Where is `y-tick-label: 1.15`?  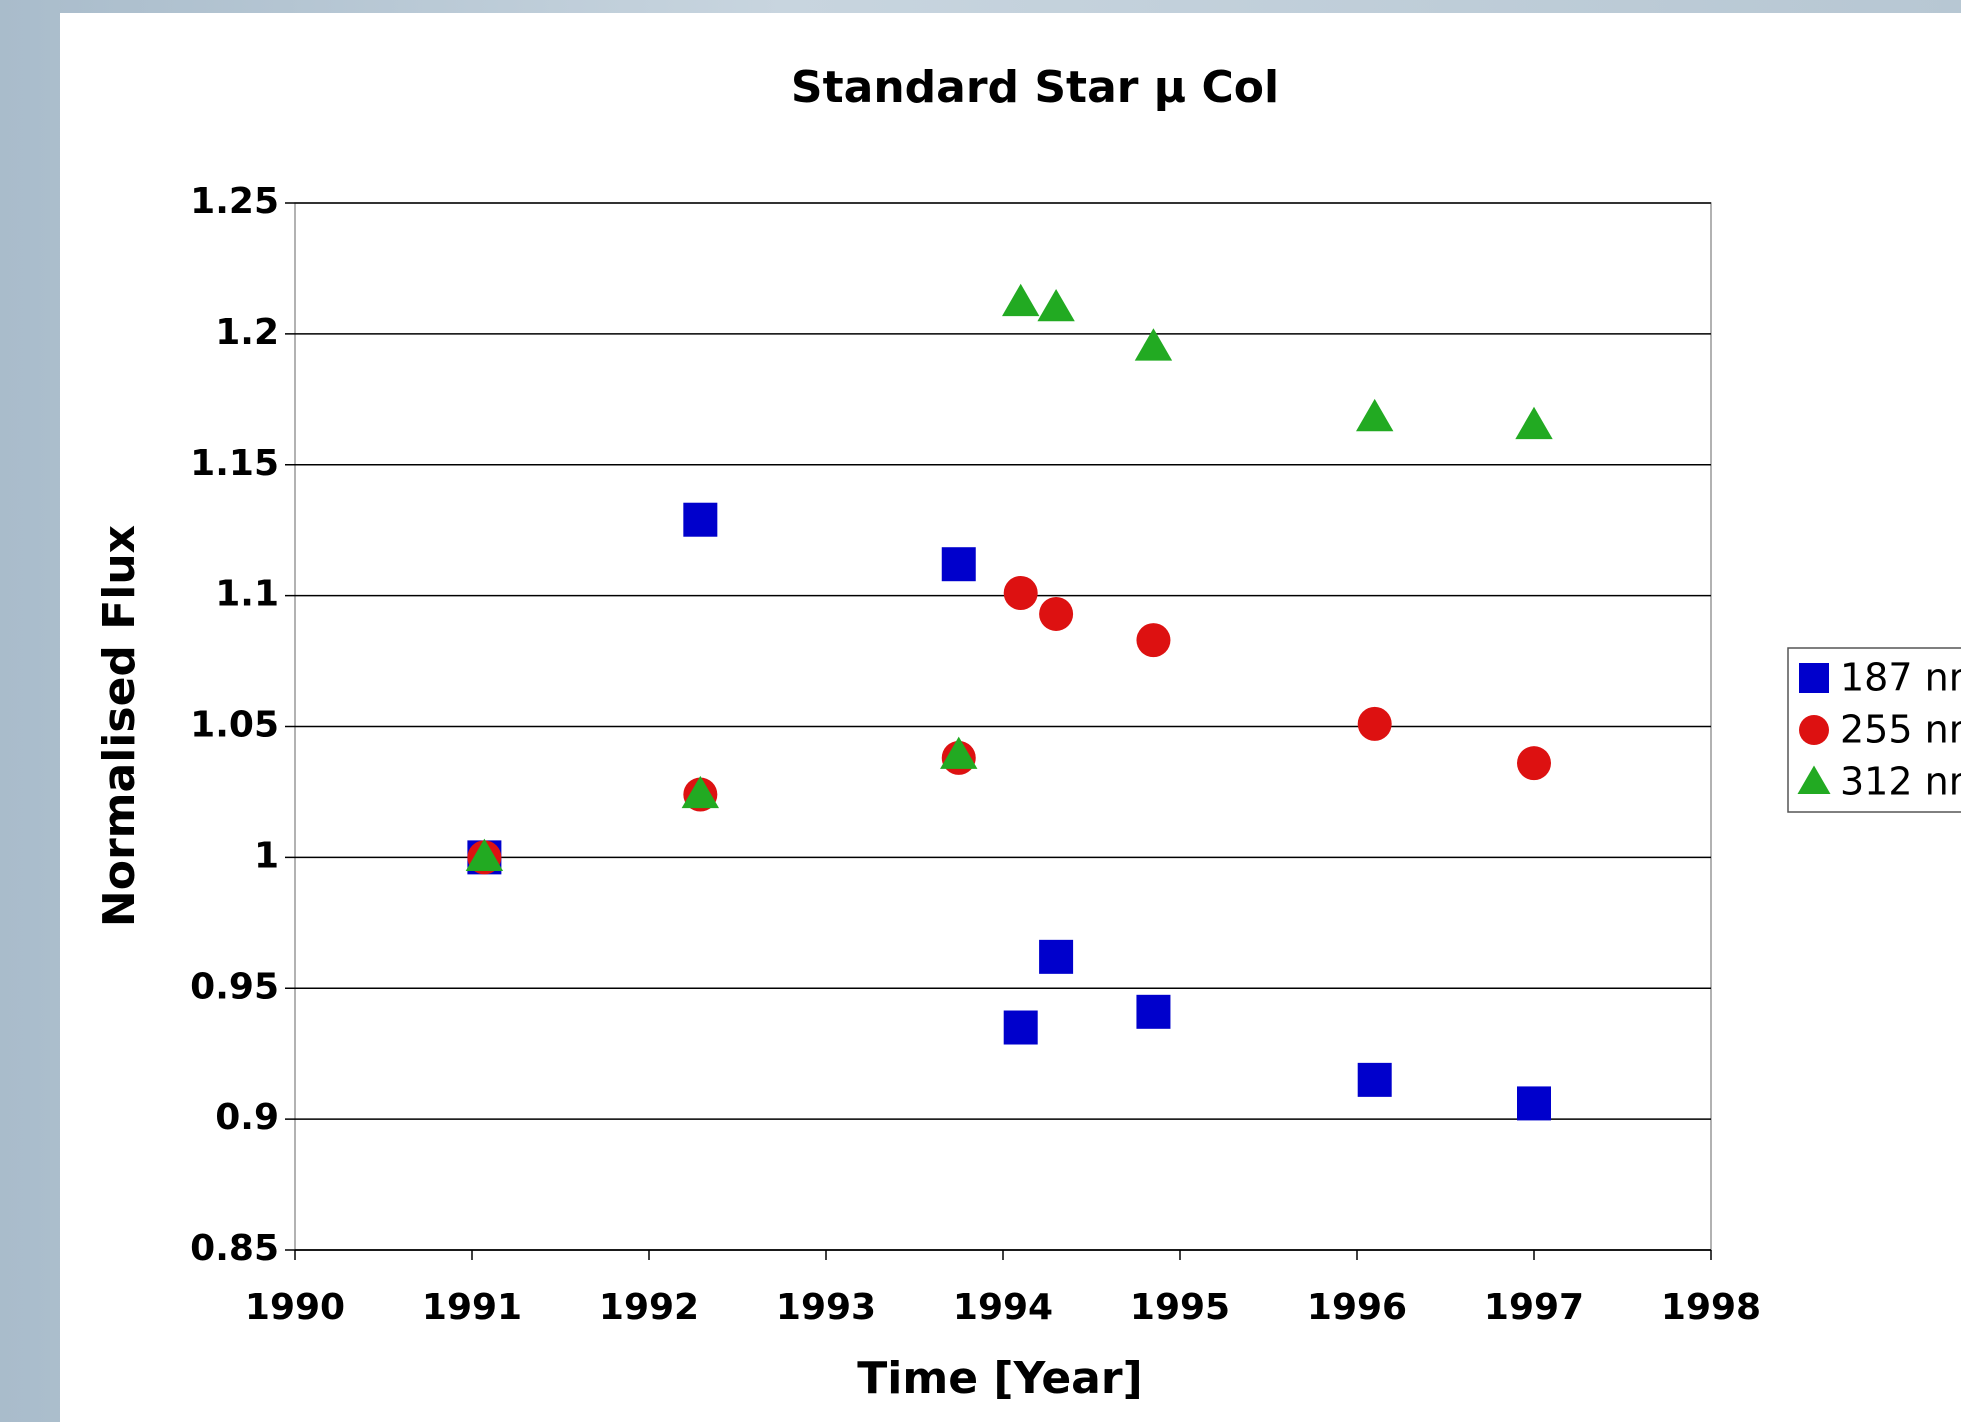 y-tick-label: 1.15 is located at coordinates (234, 463).